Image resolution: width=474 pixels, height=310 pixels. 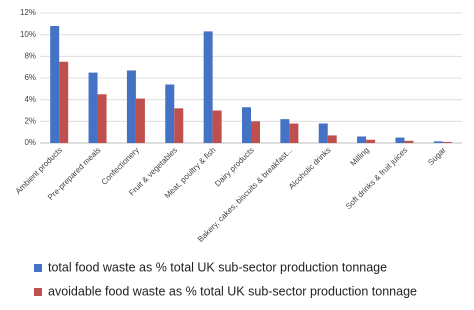 What do you see at coordinates (30, 55) in the screenshot?
I see `y-tick-label: 8%` at bounding box center [30, 55].